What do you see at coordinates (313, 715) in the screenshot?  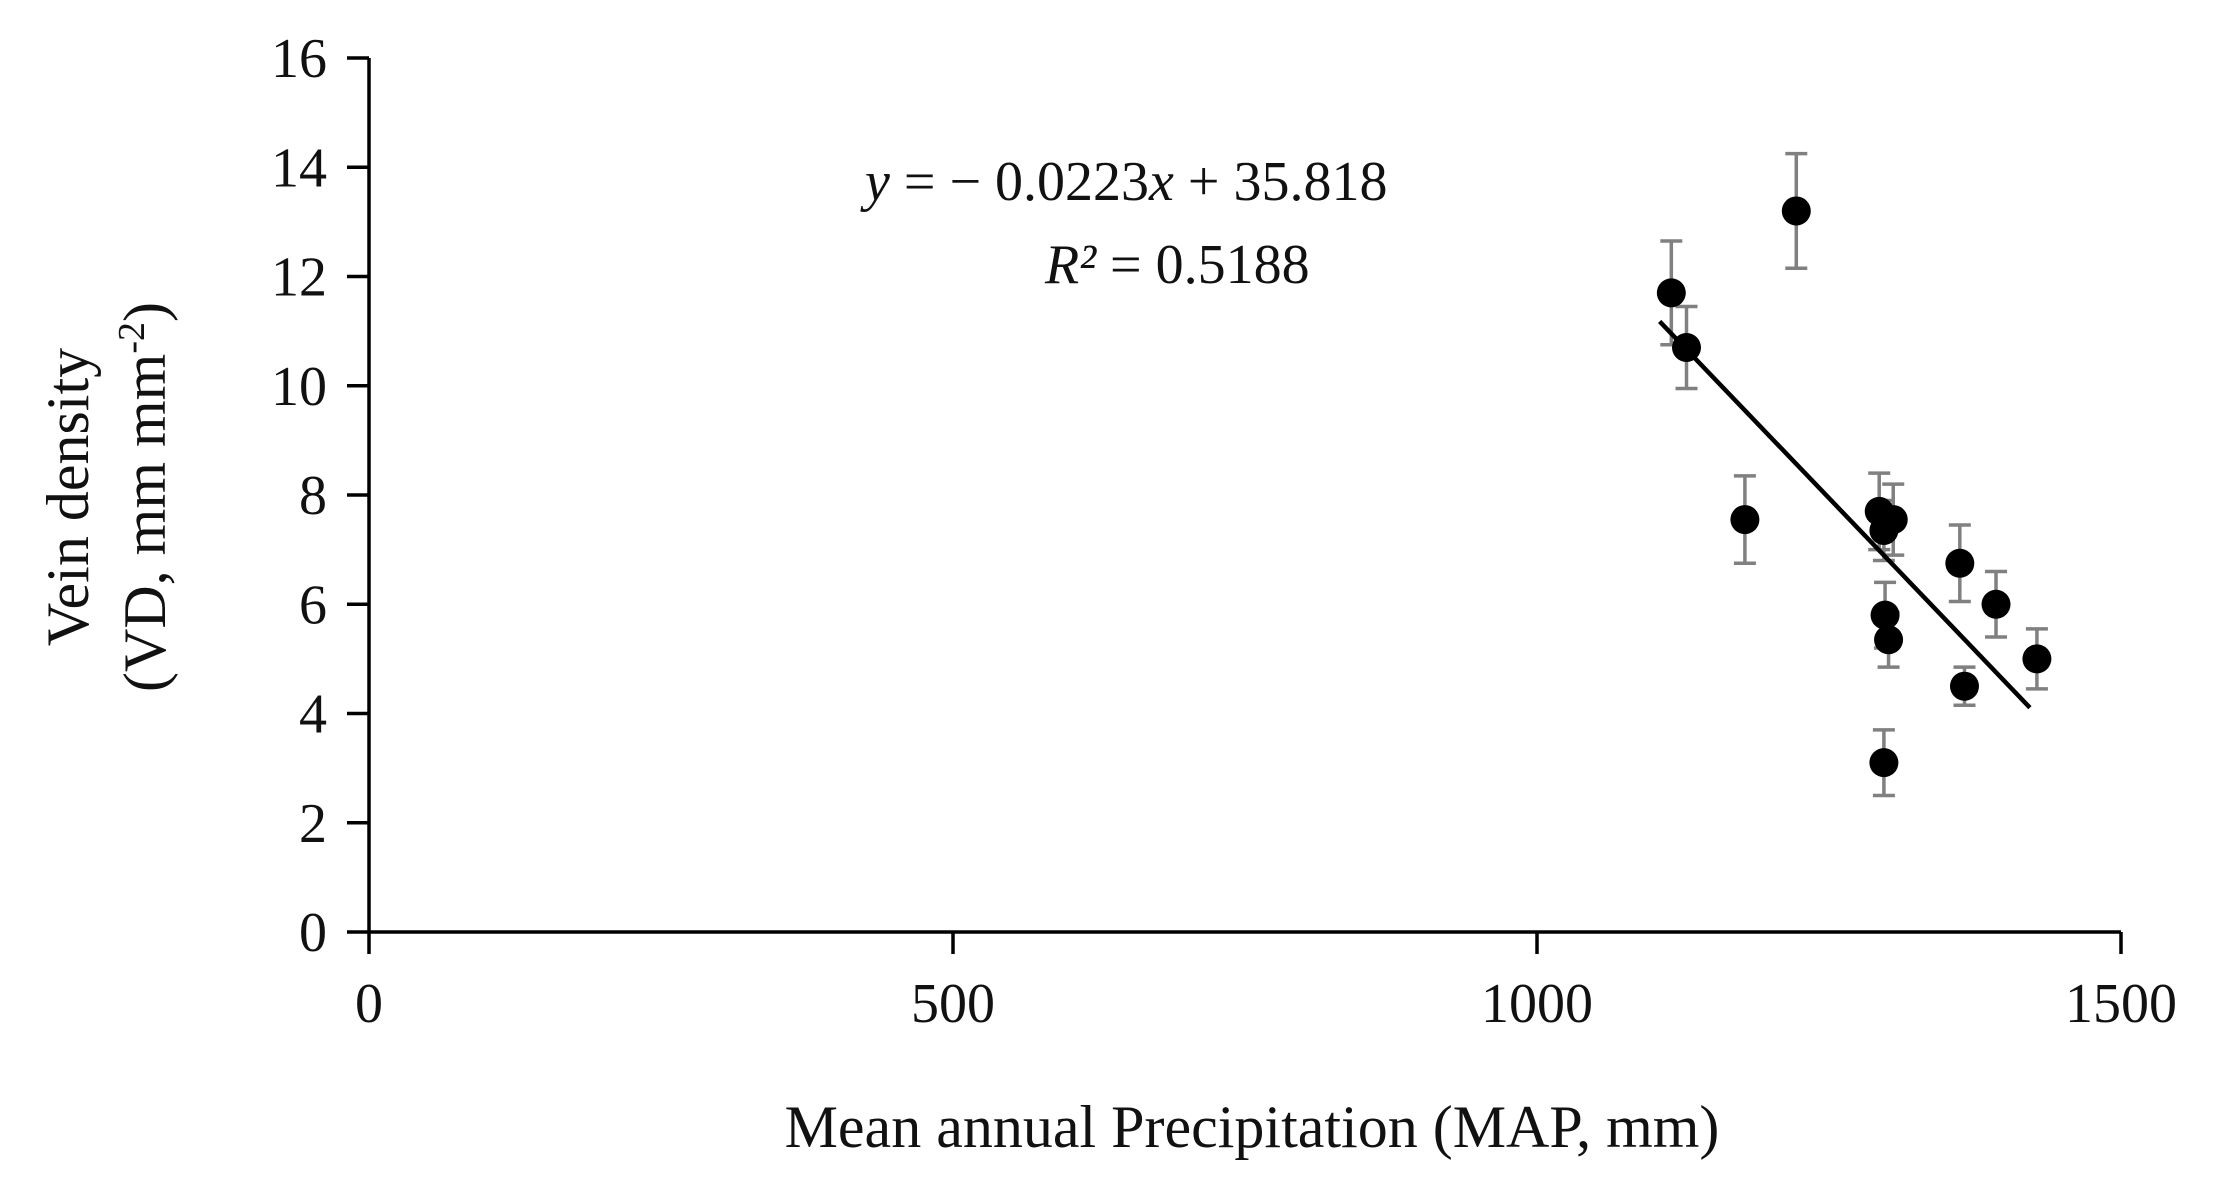 I see `y-tick-label: 4` at bounding box center [313, 715].